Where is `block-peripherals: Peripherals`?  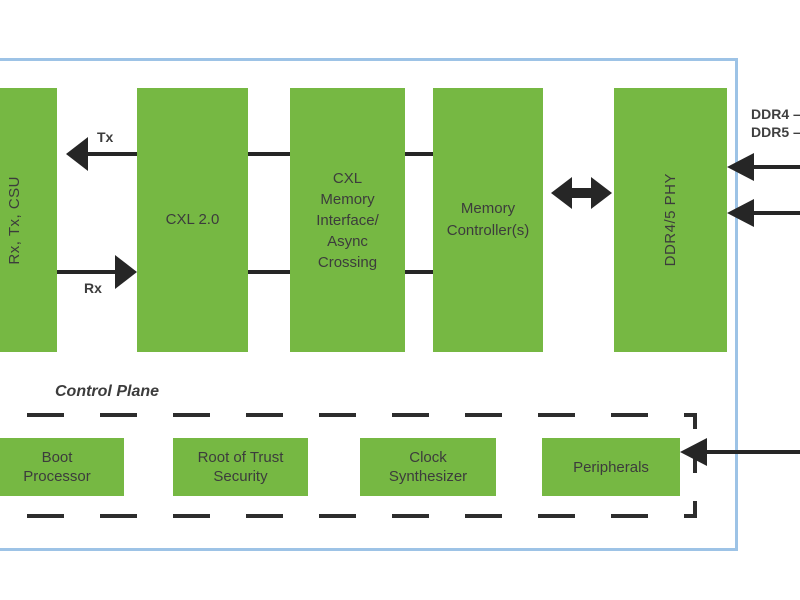 block-peripherals: Peripherals is located at coordinates (611, 467).